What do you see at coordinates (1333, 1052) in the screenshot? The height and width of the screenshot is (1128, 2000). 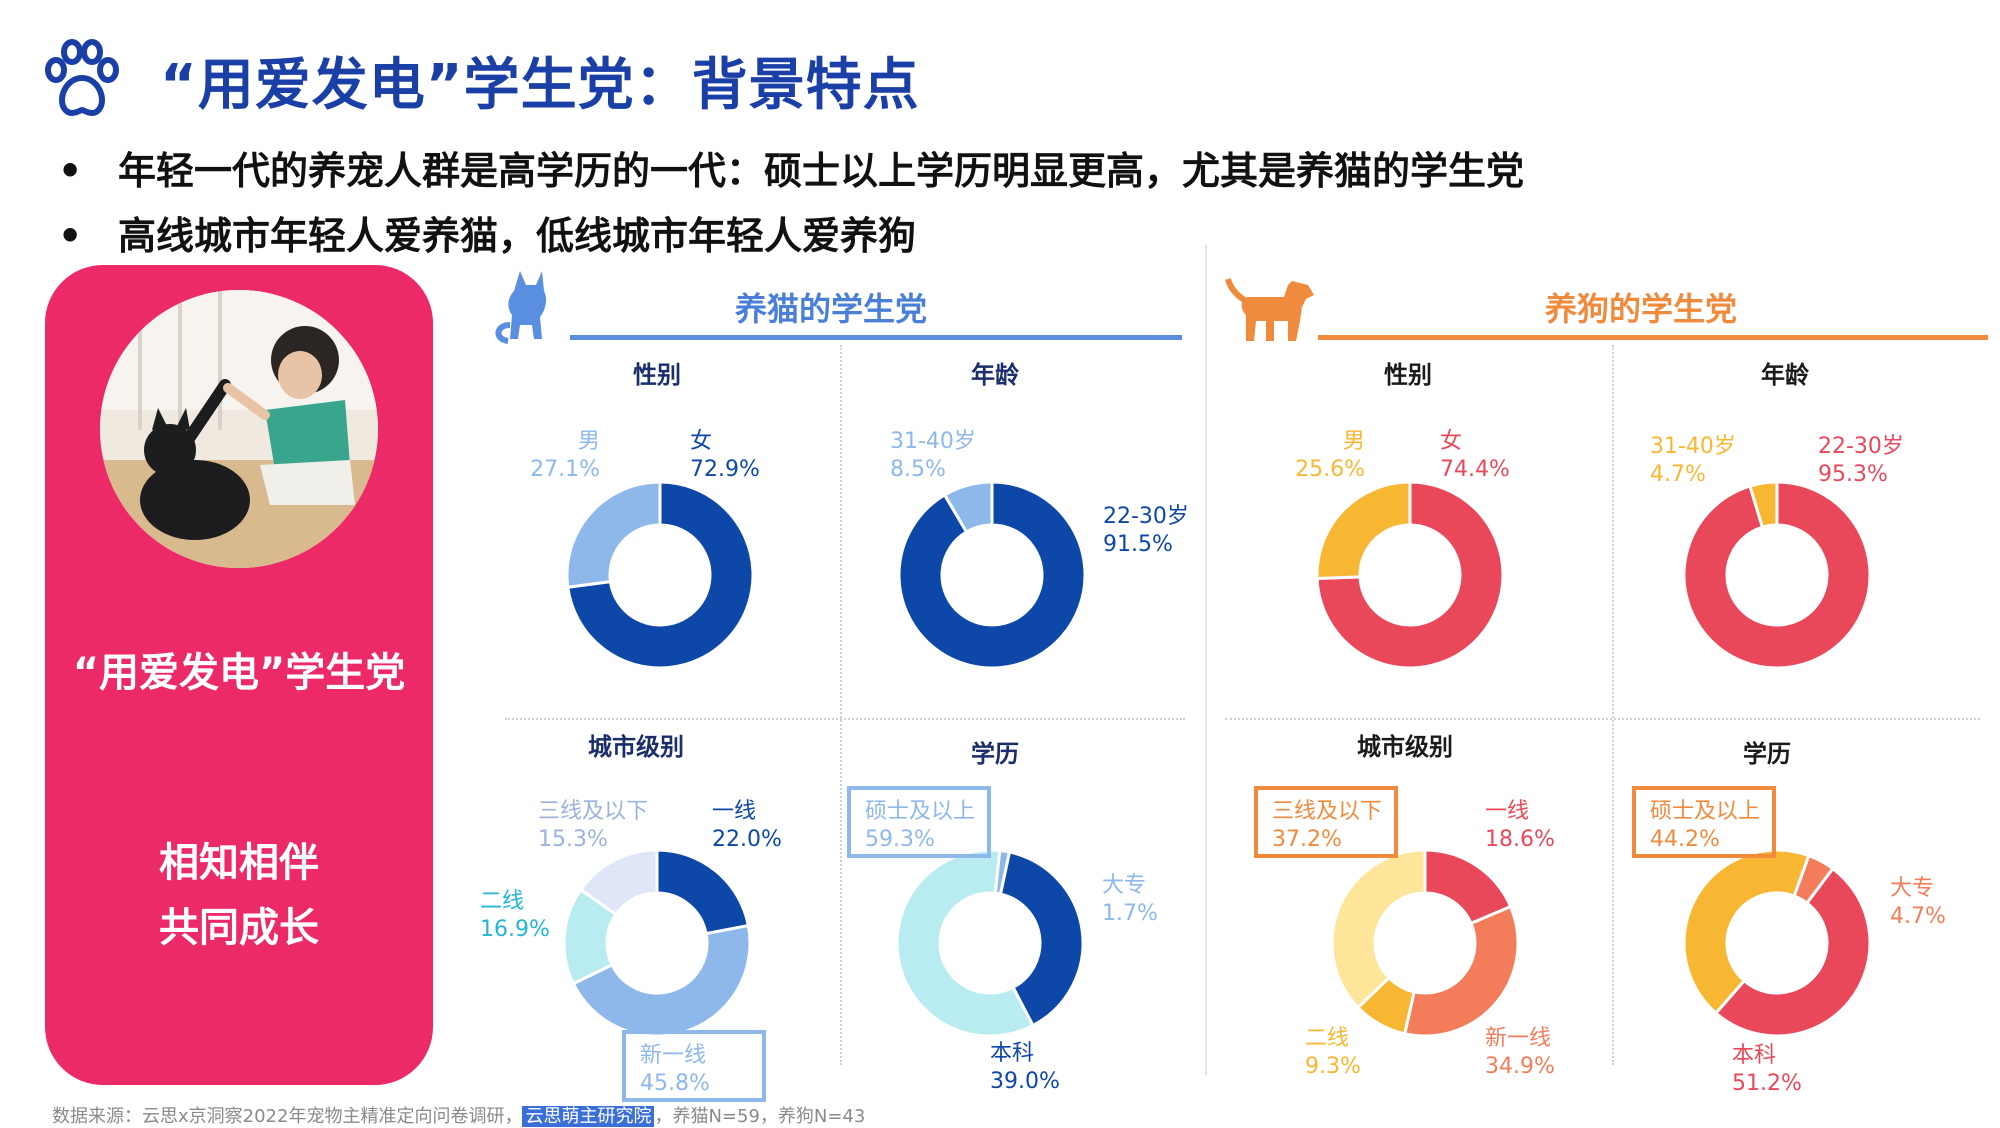 I see `slice-label: 二线 9.3%` at bounding box center [1333, 1052].